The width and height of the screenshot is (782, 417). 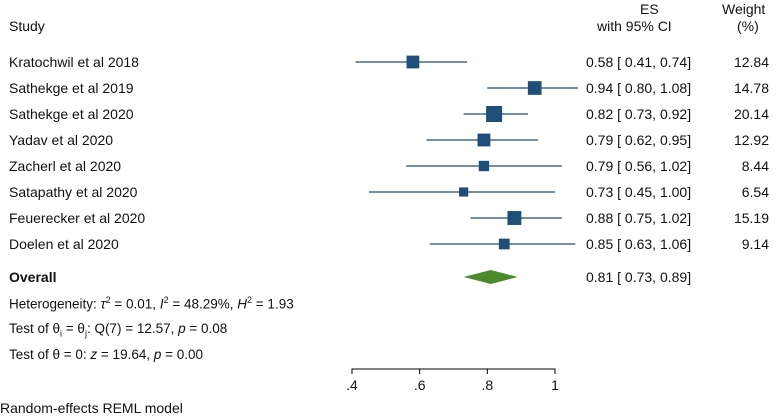 What do you see at coordinates (73, 192) in the screenshot?
I see `study-label: Satapathy et al 2020` at bounding box center [73, 192].